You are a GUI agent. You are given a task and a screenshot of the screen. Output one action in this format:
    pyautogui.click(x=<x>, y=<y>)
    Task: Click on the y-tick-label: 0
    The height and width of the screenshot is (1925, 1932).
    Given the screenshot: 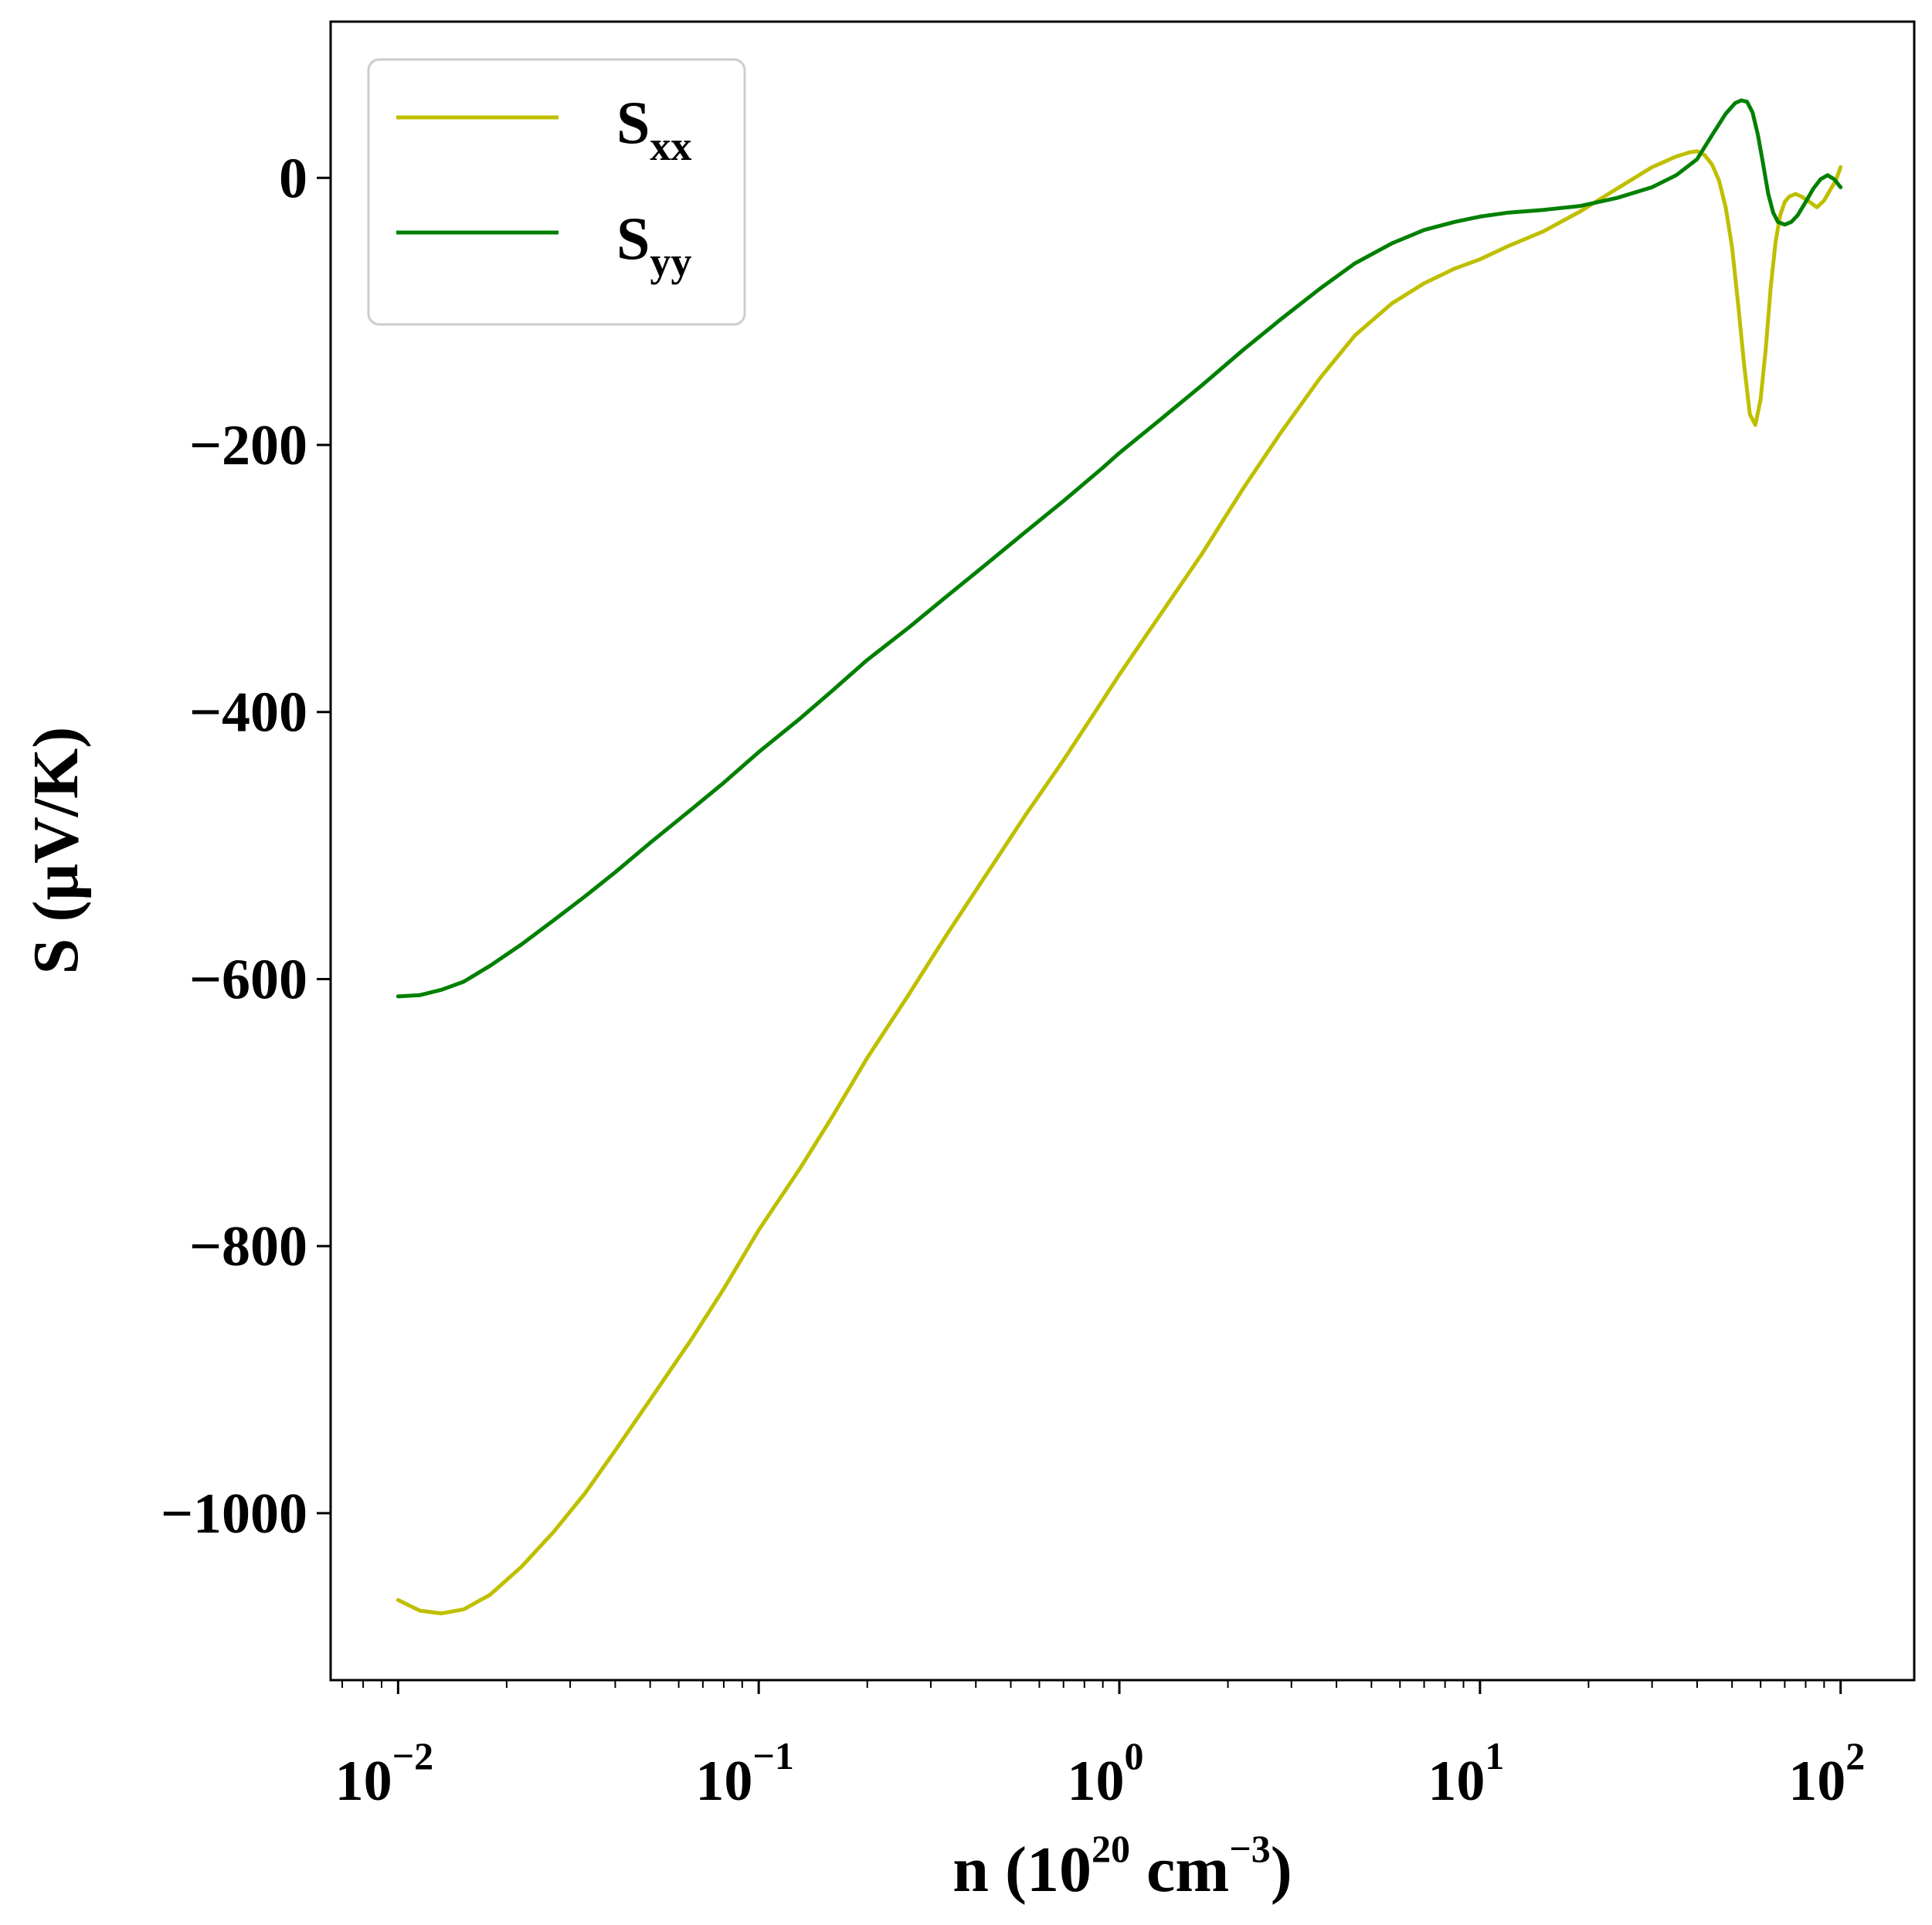 What is the action you would take?
    pyautogui.click(x=293, y=178)
    